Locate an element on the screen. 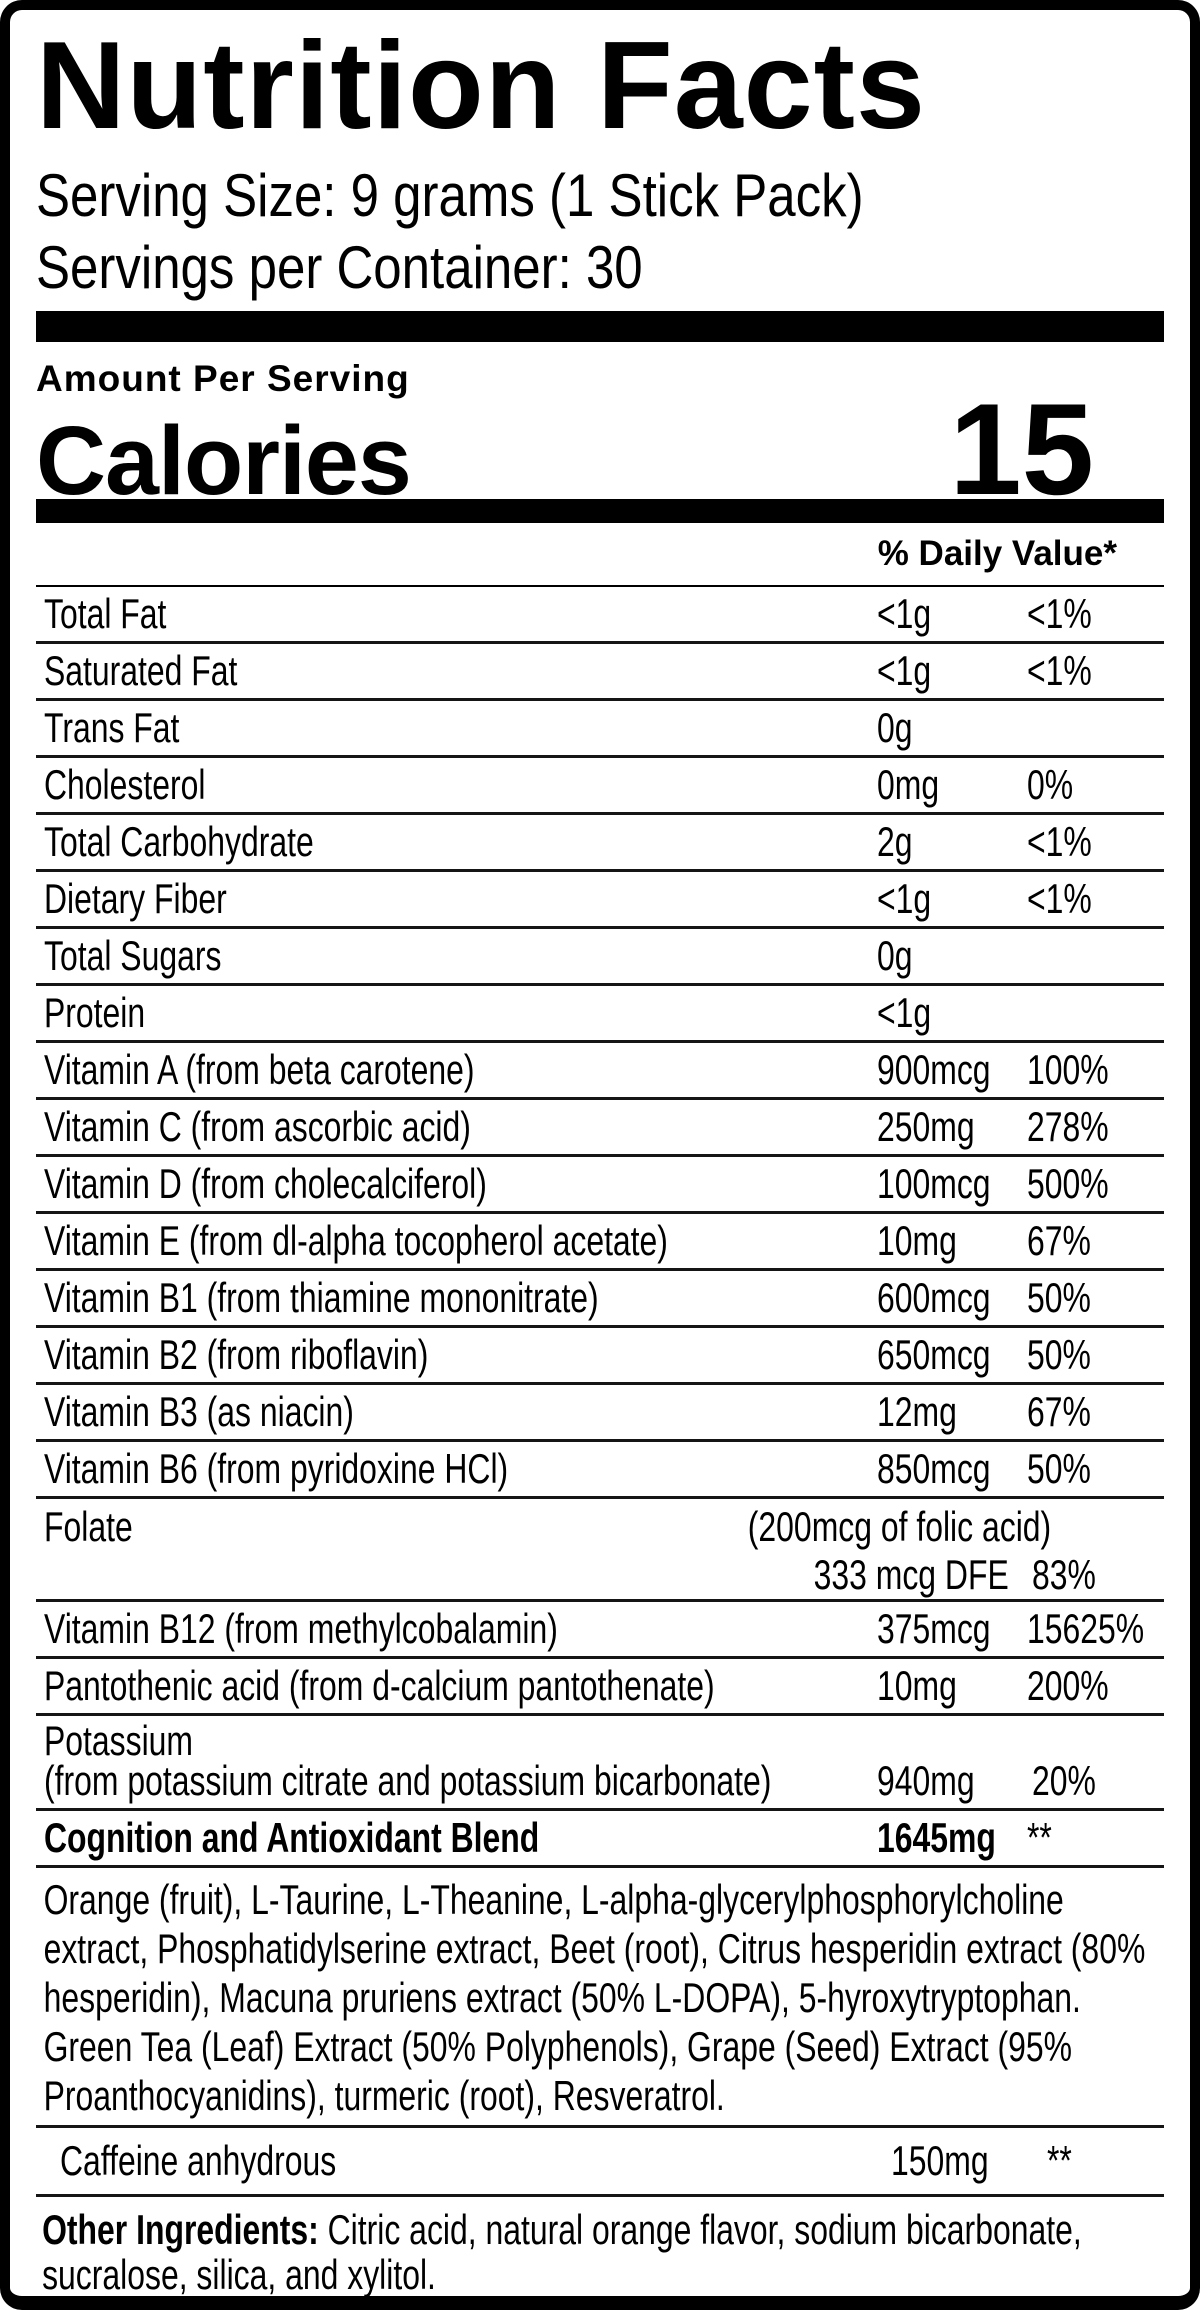 The width and height of the screenshot is (1200, 2310). servings-per-container-line: Servings per Container: 30 is located at coordinates (600, 268).